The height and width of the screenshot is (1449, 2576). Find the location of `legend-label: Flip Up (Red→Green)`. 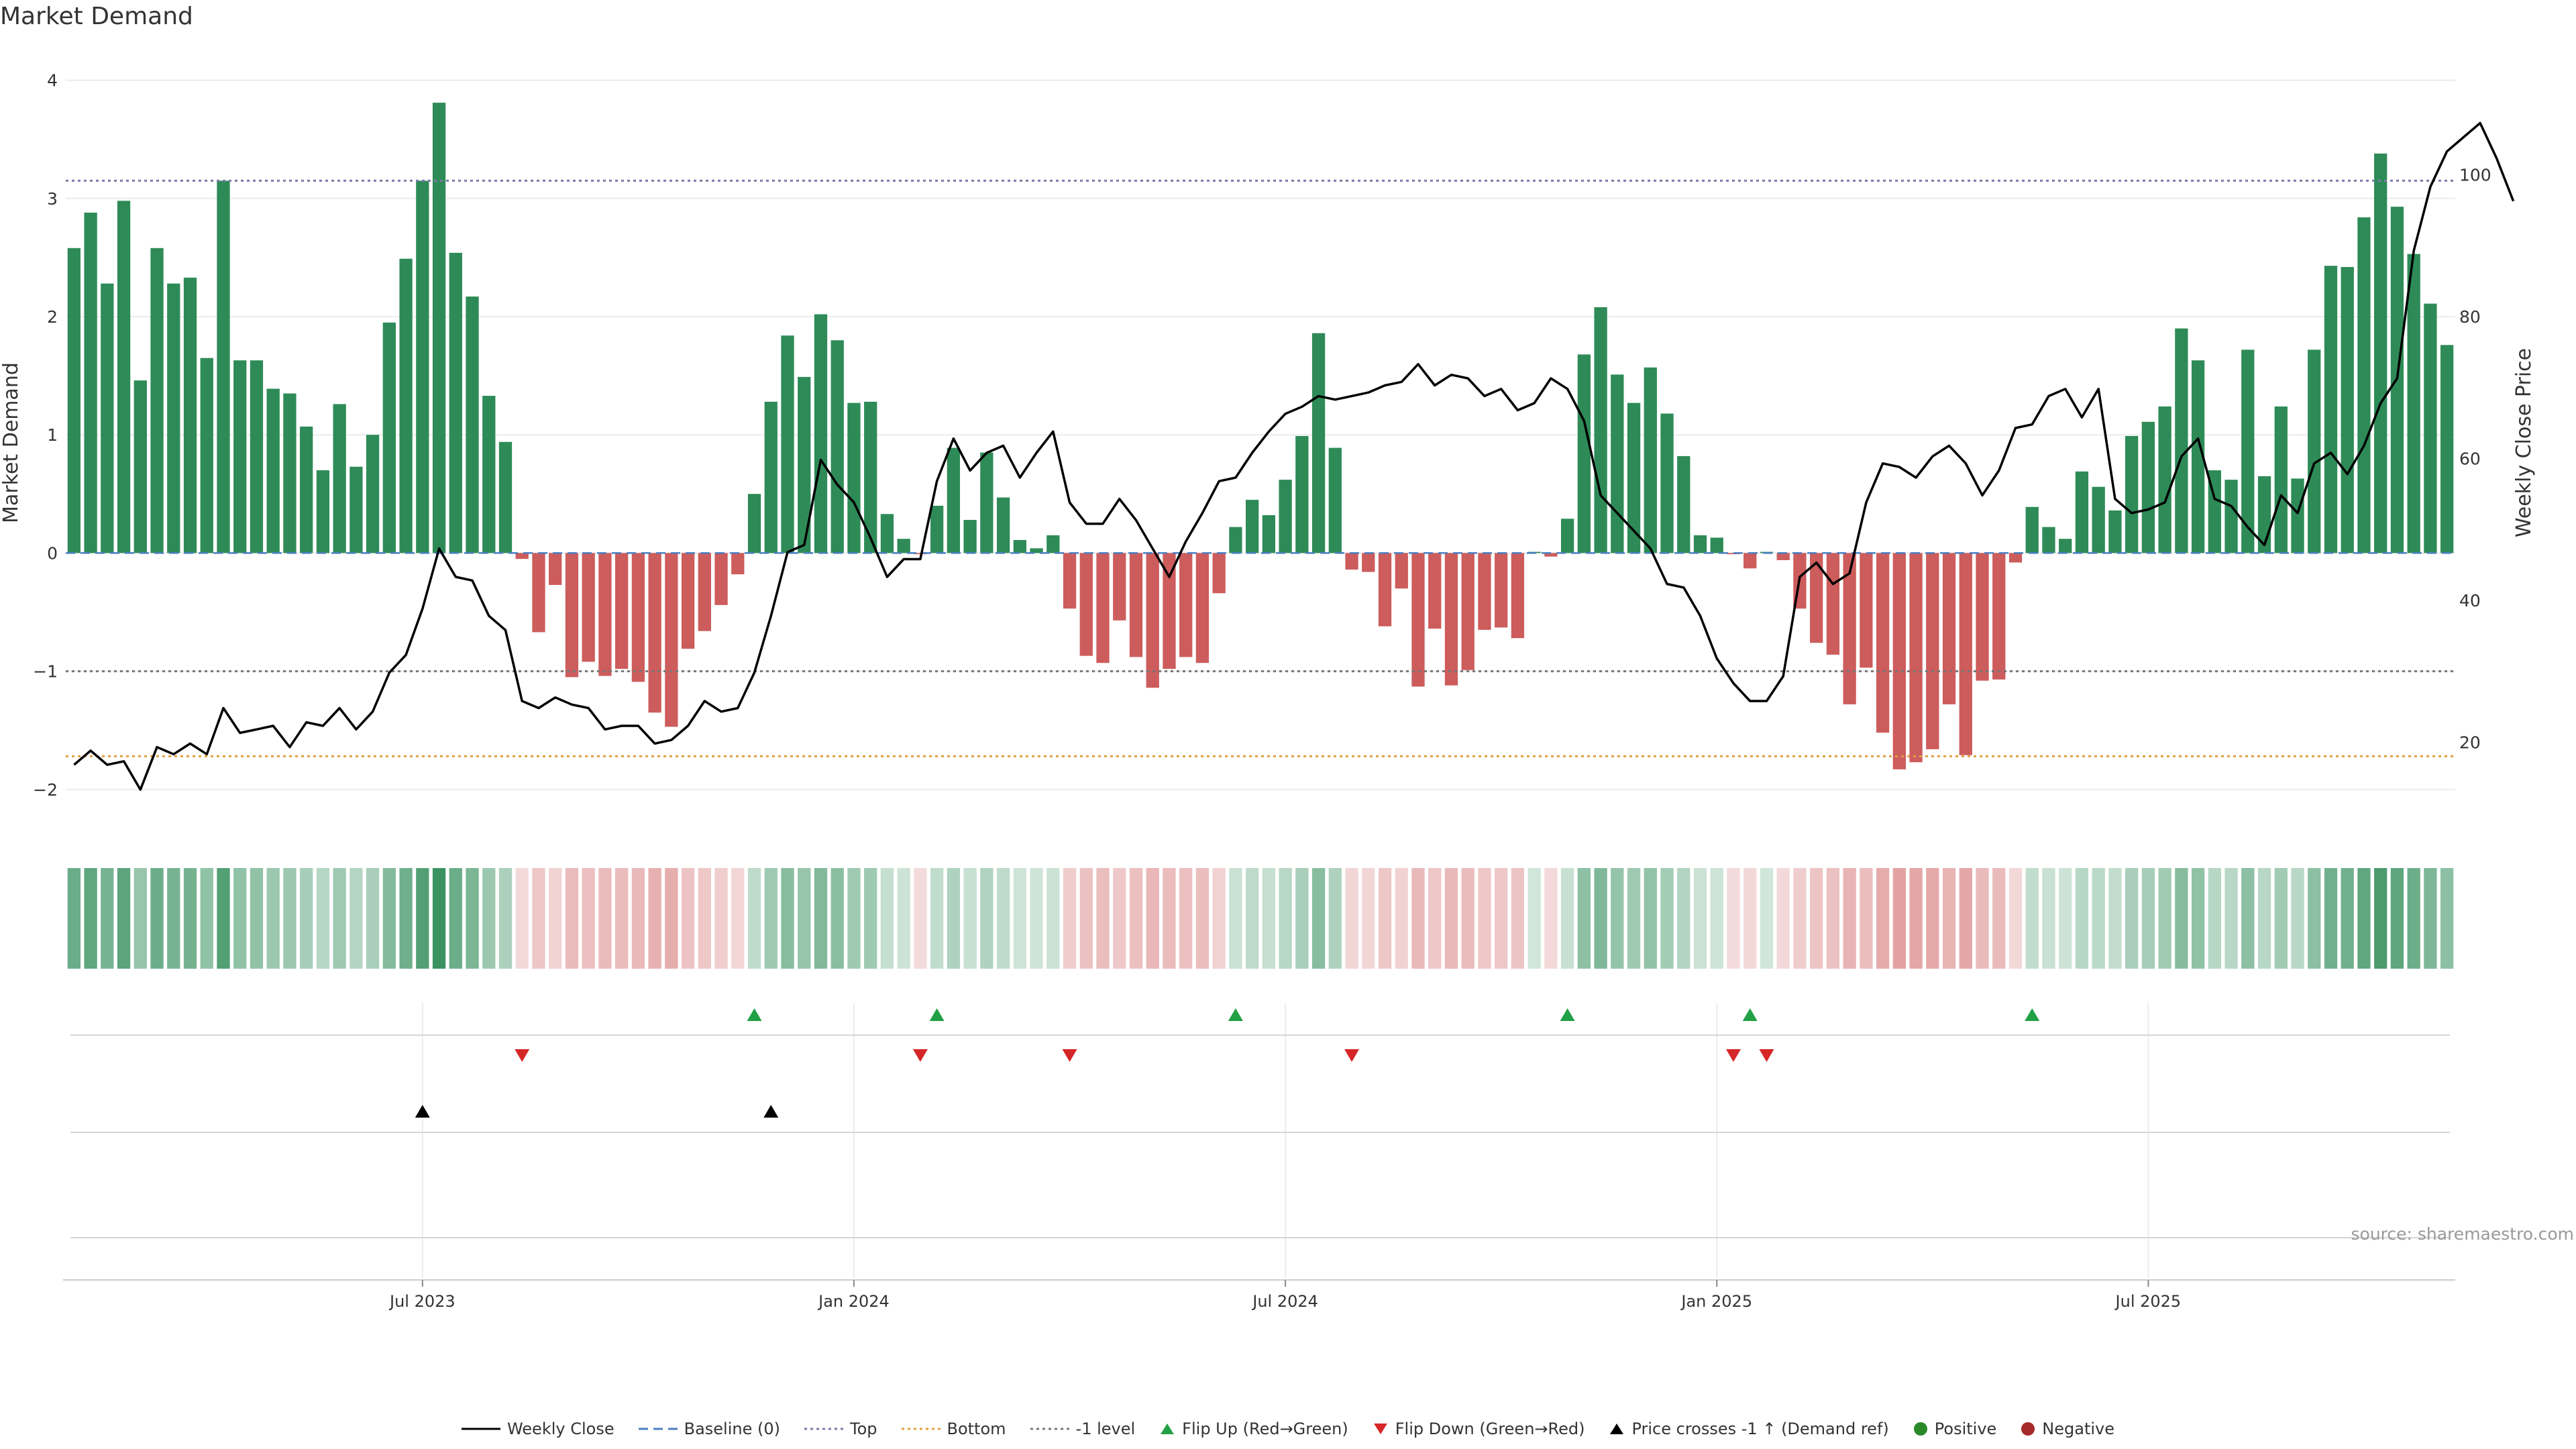

legend-label: Flip Up (Red→Green) is located at coordinates (1265, 1428).